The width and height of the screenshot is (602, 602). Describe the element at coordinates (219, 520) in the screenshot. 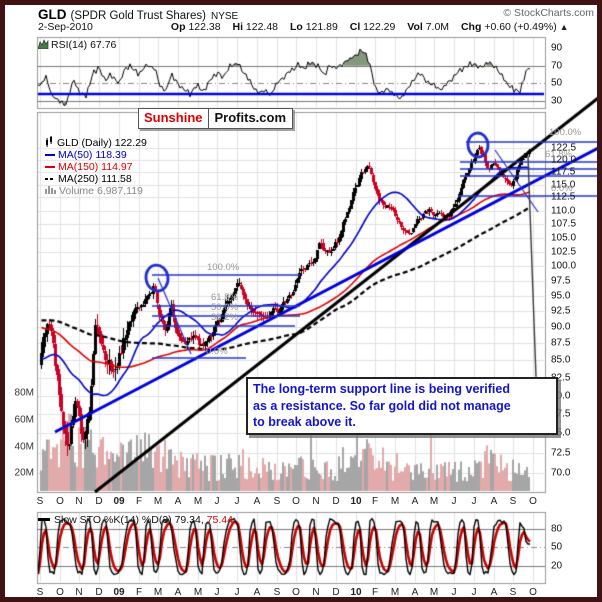

I see `sto-d-value: 75.44` at that location.